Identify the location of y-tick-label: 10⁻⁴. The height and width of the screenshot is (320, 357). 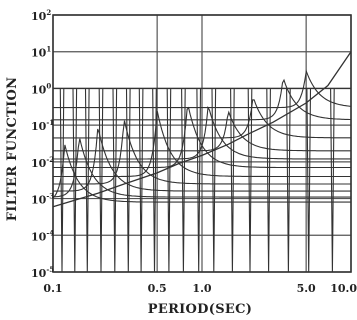
(42, 235).